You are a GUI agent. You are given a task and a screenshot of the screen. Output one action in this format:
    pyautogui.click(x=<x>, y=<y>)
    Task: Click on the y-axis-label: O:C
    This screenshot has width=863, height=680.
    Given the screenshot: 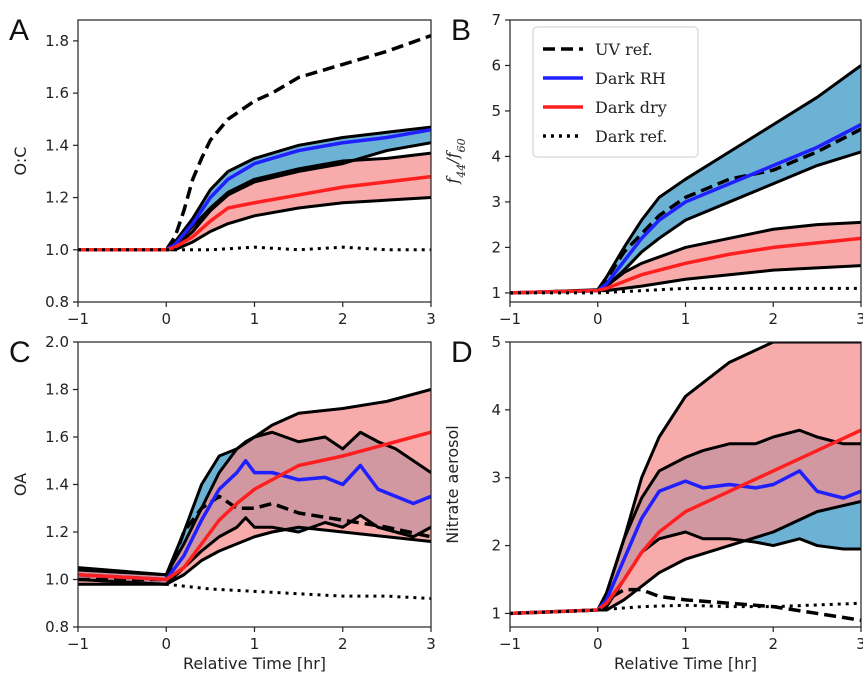 What is the action you would take?
    pyautogui.click(x=20, y=161)
    